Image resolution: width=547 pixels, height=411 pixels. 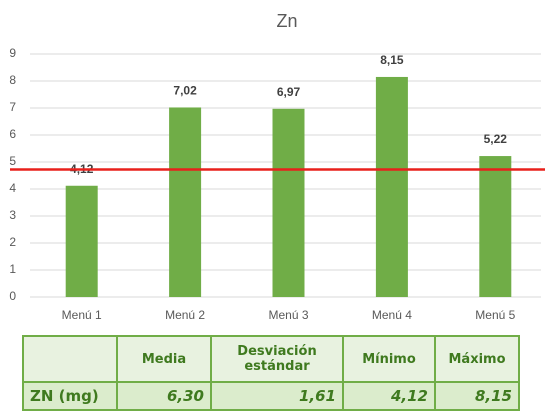 What do you see at coordinates (70, 359) in the screenshot?
I see `corner-cell` at bounding box center [70, 359].